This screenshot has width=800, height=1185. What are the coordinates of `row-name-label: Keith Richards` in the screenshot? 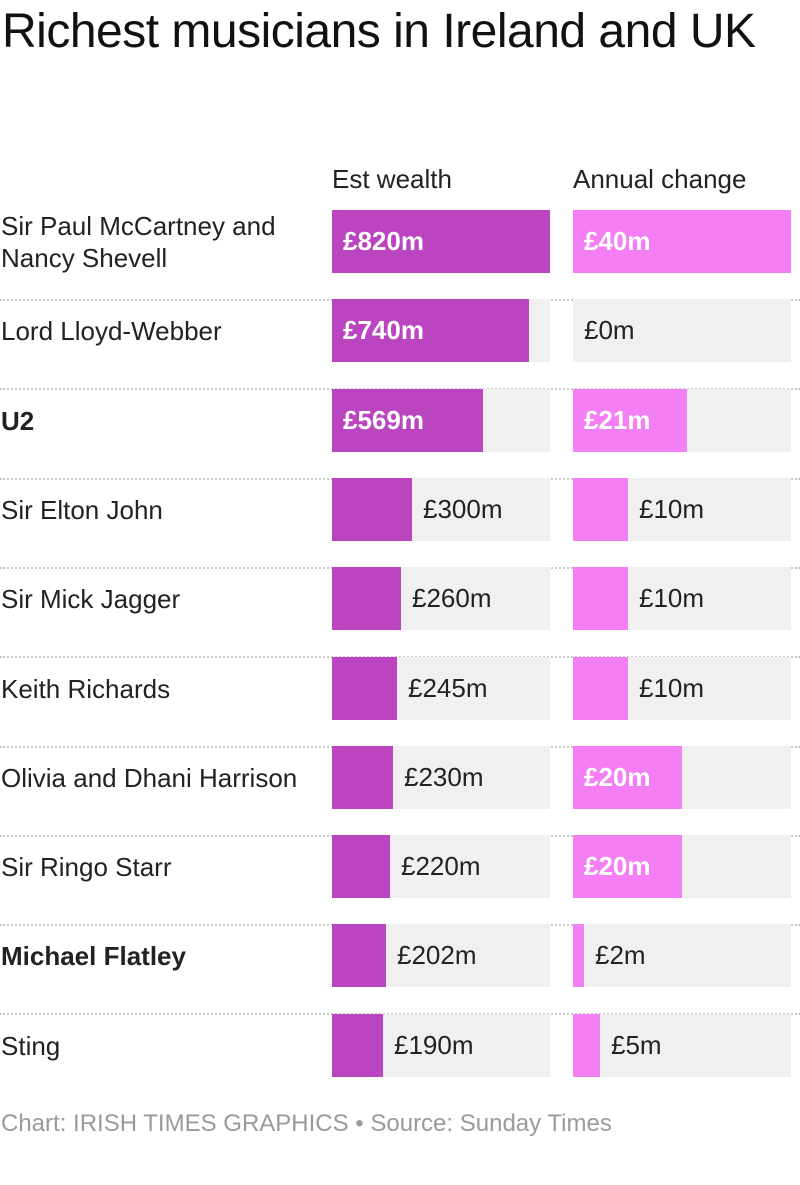 It's located at (86, 688).